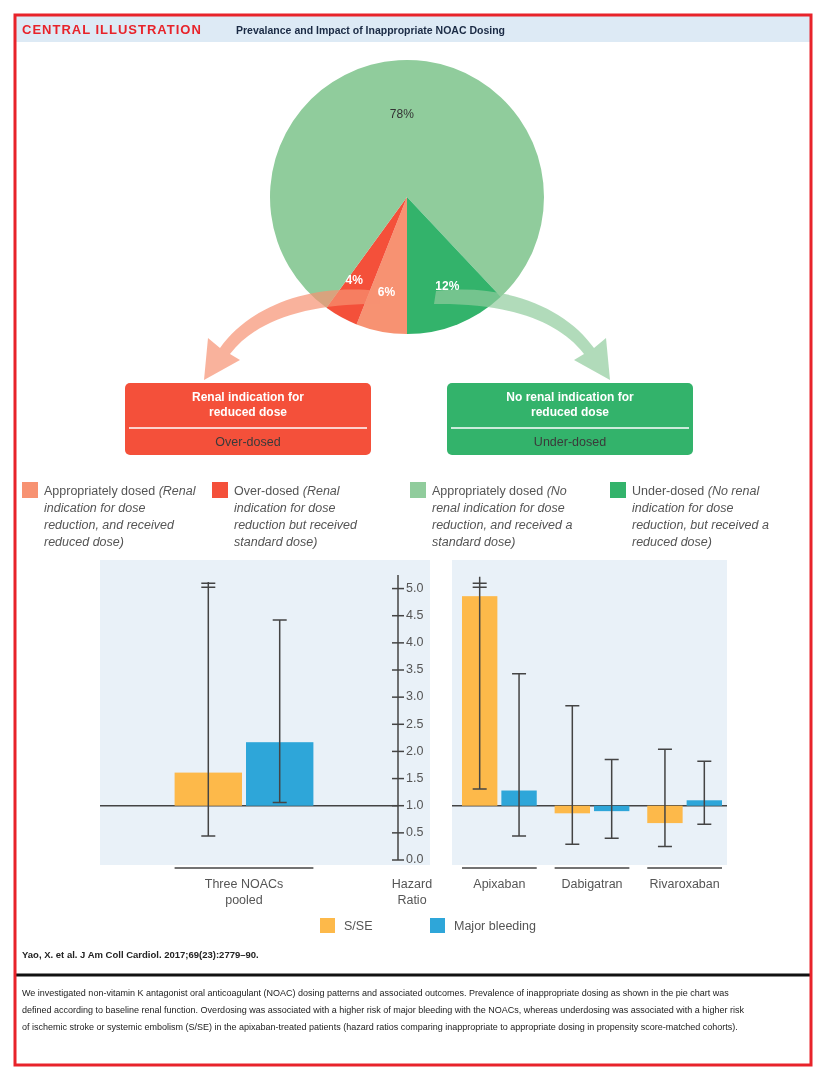  What do you see at coordinates (358, 926) in the screenshot?
I see `legend-label: S/SE` at bounding box center [358, 926].